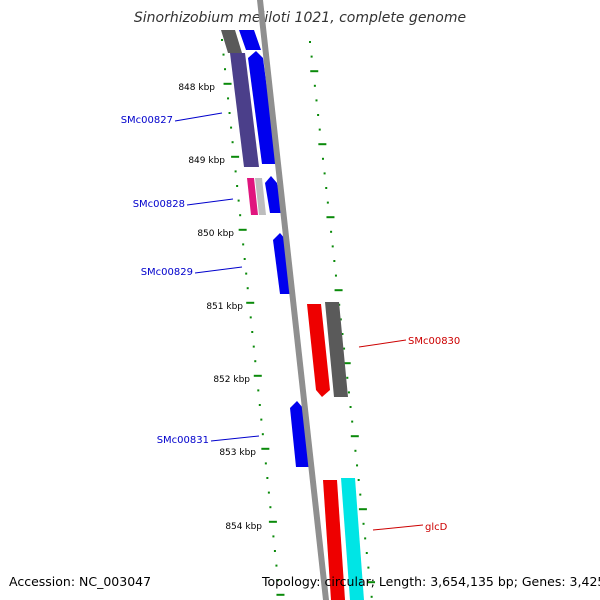 The height and width of the screenshot is (600, 600). What do you see at coordinates (253, 317) in the screenshot?
I see `left-tick-track` at bounding box center [253, 317].